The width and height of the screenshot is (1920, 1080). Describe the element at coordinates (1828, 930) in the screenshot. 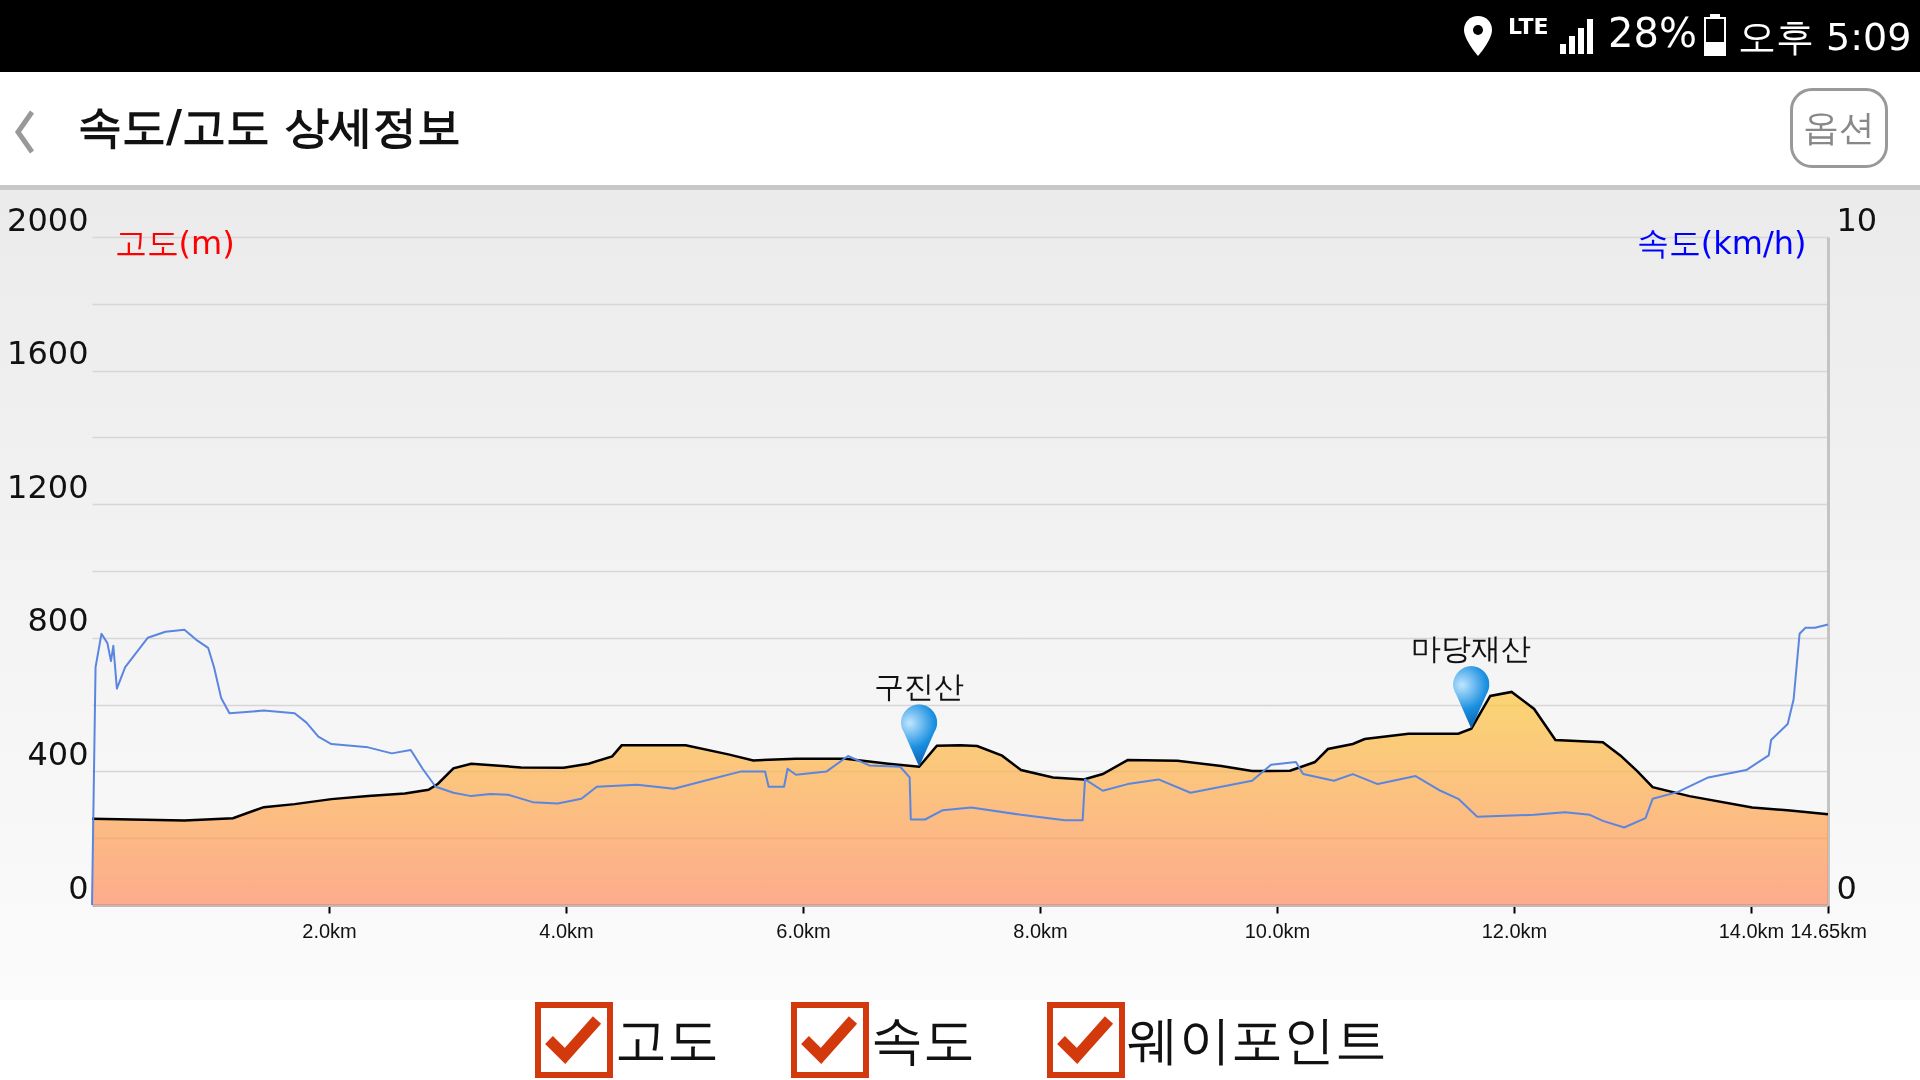

I see `x-tick-label: 14.65km` at that location.